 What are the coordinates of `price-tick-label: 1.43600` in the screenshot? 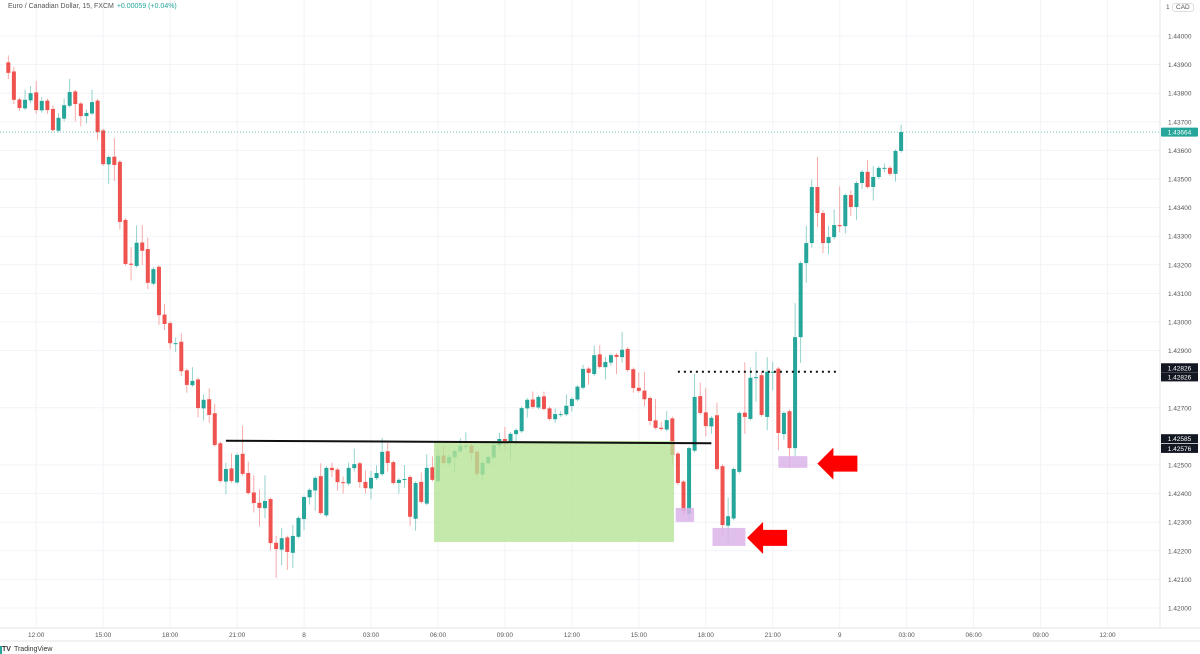 It's located at (1180, 151).